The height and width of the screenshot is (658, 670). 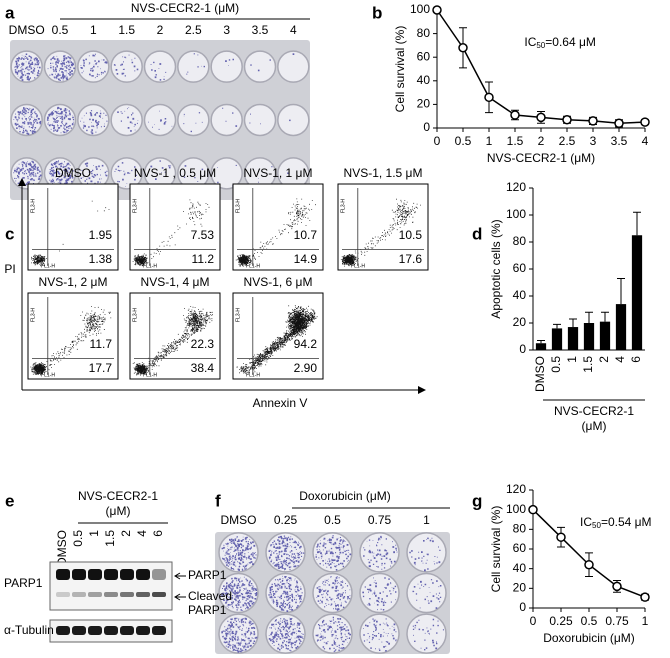 I want to click on arrow-label: PARP1, so click(x=207, y=610).